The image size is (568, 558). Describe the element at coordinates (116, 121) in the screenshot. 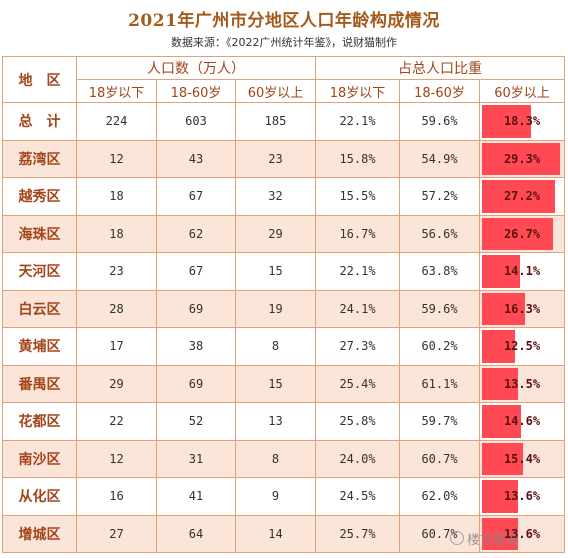

I see `population-under18: 224` at that location.